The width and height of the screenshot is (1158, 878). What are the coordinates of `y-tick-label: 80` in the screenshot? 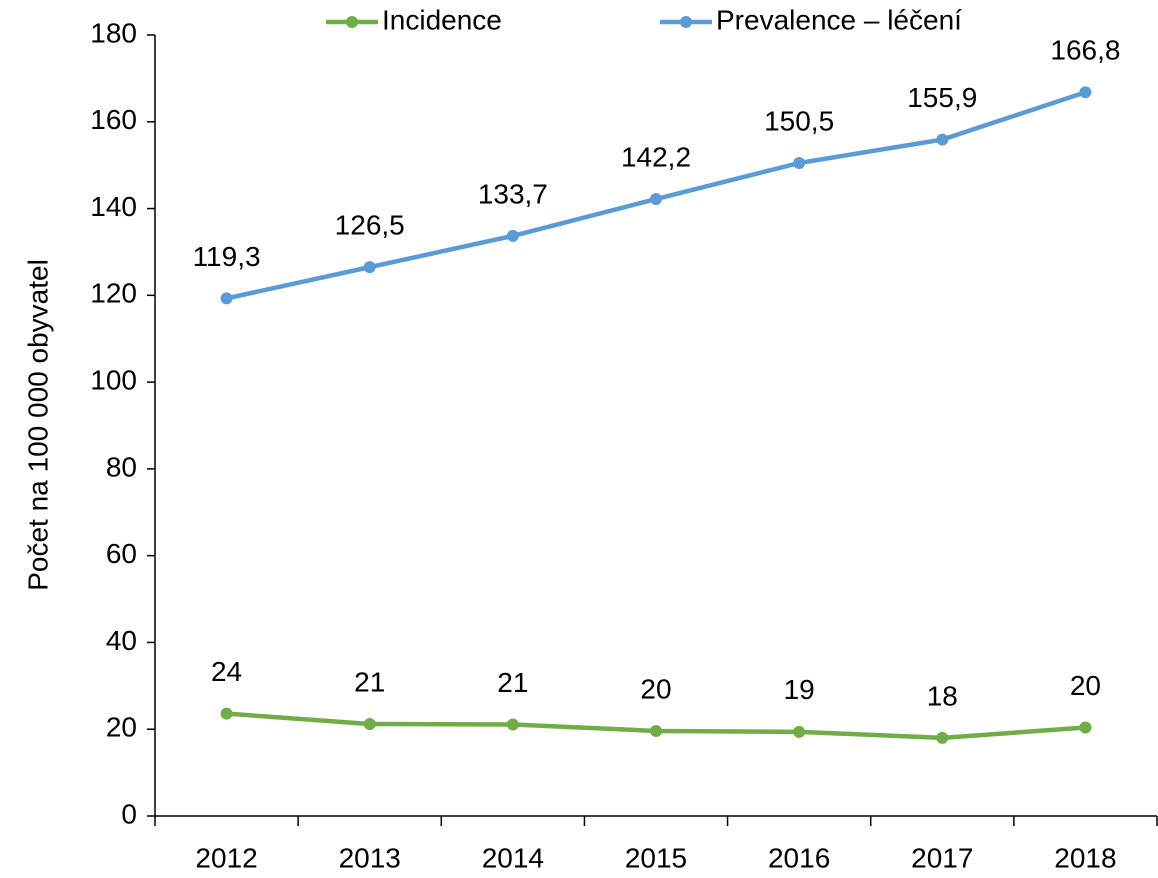 It's located at (121, 466).